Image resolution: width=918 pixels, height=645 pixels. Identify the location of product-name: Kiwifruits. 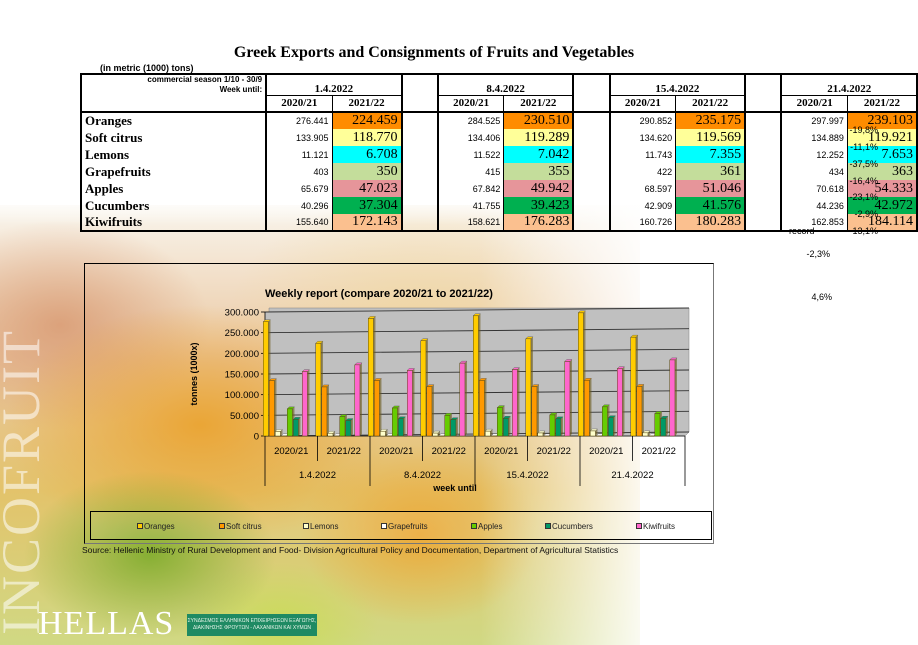
(174, 222).